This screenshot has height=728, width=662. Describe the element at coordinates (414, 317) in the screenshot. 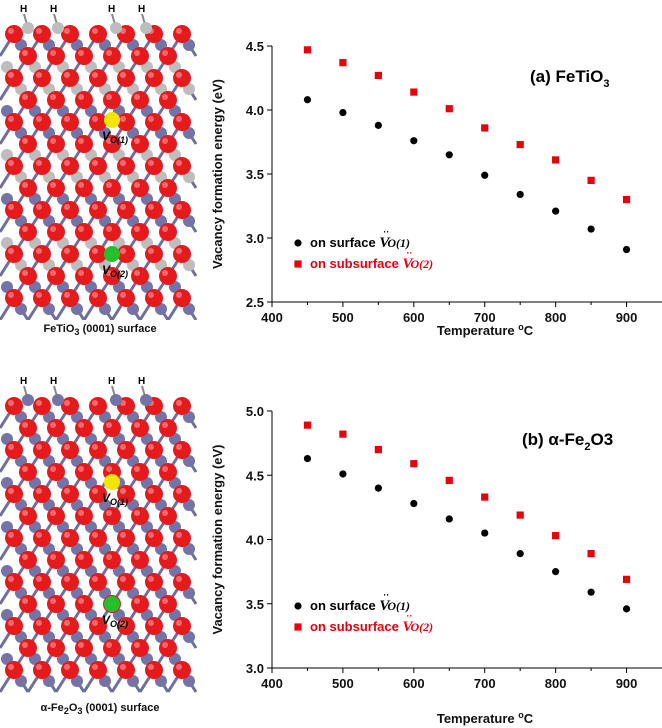

I see `x-tick-label: 600` at that location.